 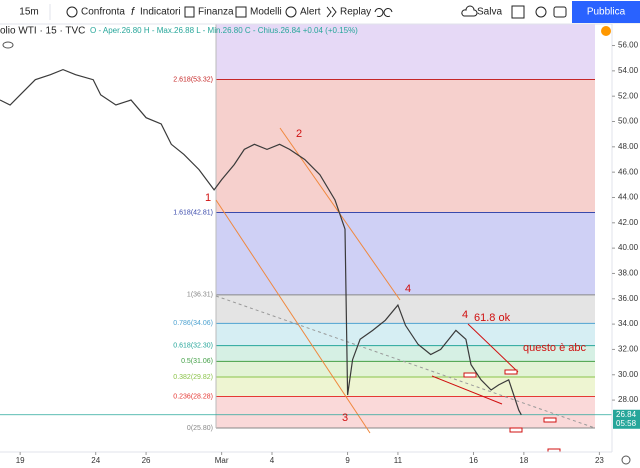 What do you see at coordinates (628, 374) in the screenshot?
I see `y-tick-label: 30.00` at bounding box center [628, 374].